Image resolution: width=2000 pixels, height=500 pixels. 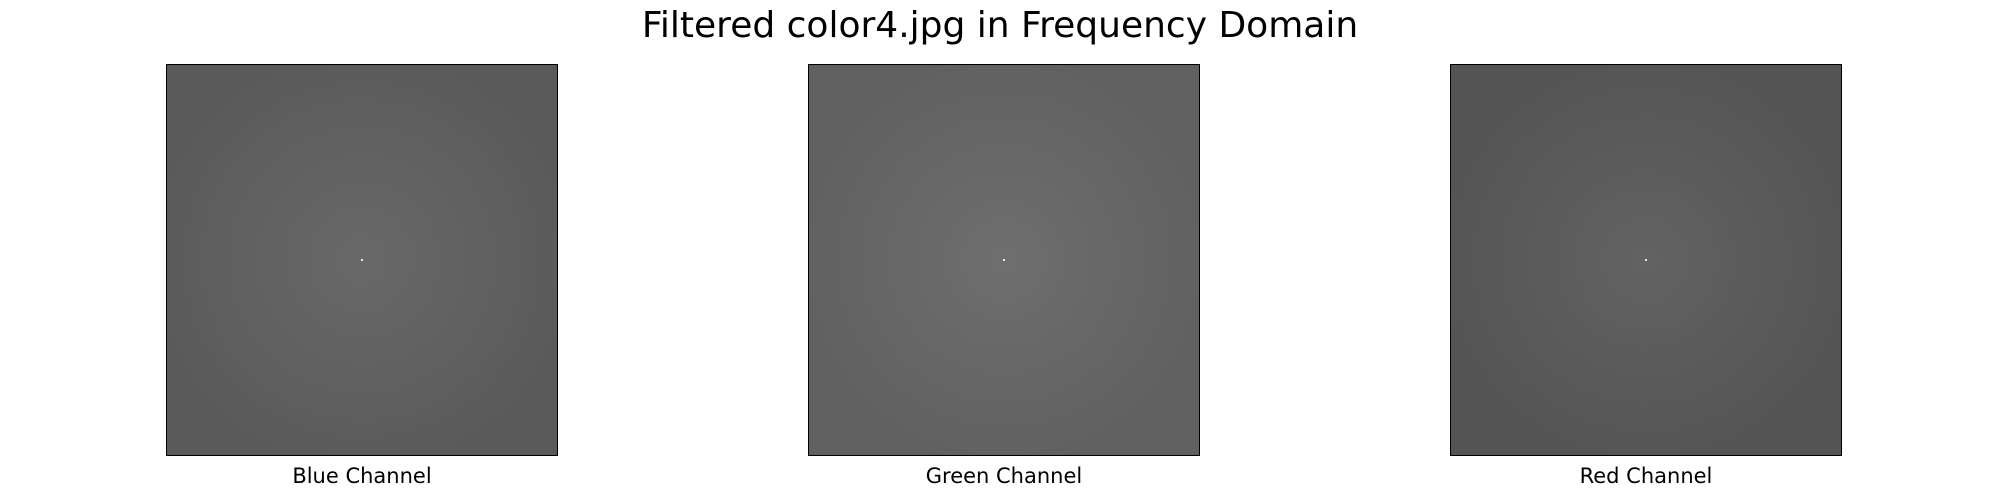 I want to click on green-channel-label: Green Channel, so click(x=1004, y=476).